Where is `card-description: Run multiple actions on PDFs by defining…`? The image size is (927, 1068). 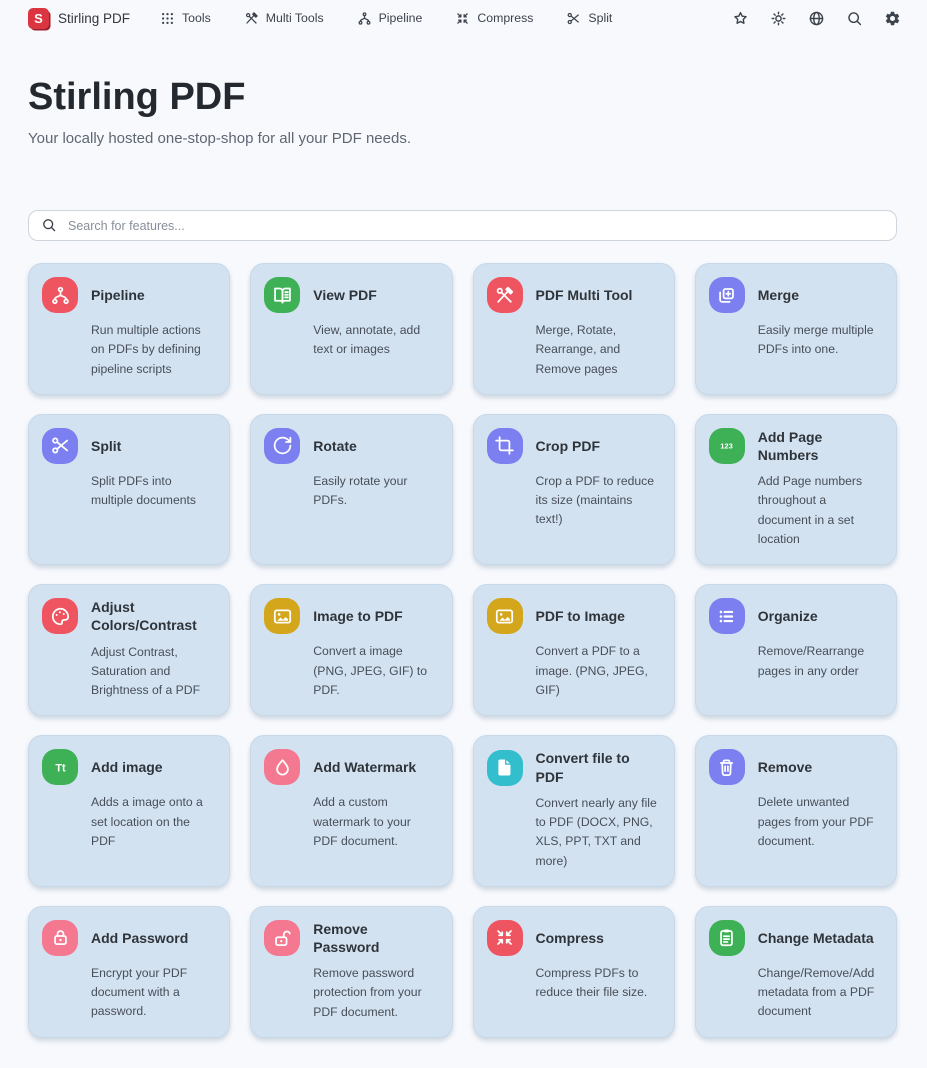
card-description: Run multiple actions on PDFs by defining… is located at coordinates (146, 349).